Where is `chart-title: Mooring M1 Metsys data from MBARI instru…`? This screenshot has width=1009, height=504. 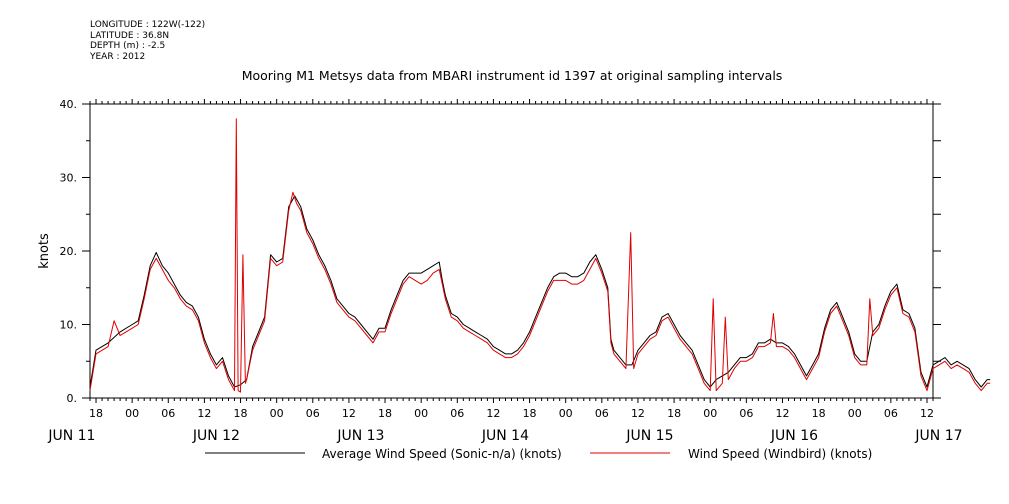 chart-title: Mooring M1 Metsys data from MBARI instru… is located at coordinates (512, 75).